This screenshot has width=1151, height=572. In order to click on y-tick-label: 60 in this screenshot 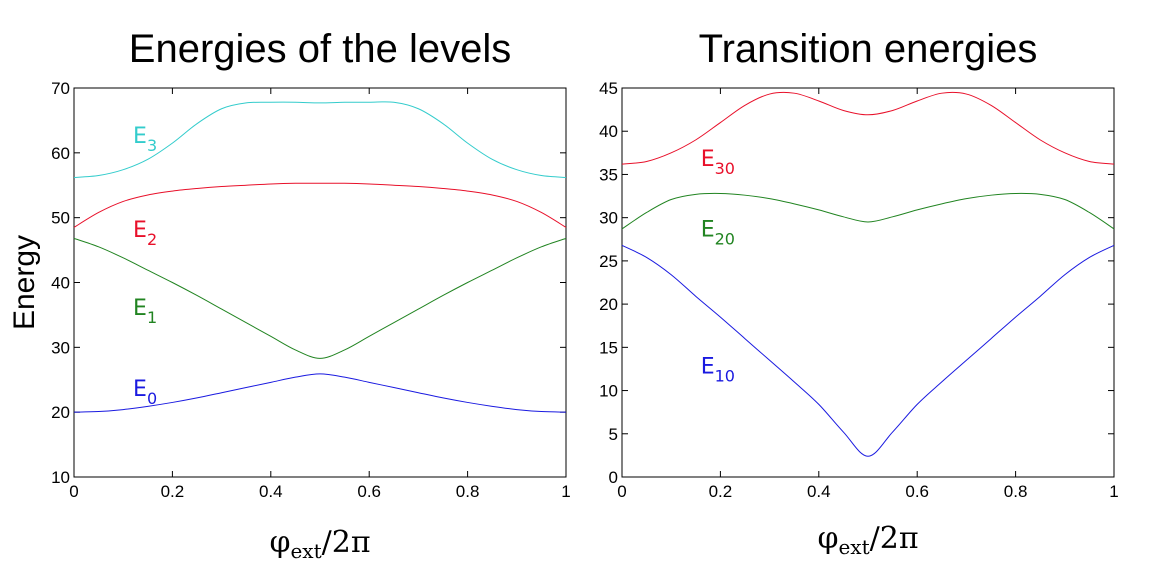, I will do `click(60, 153)`.